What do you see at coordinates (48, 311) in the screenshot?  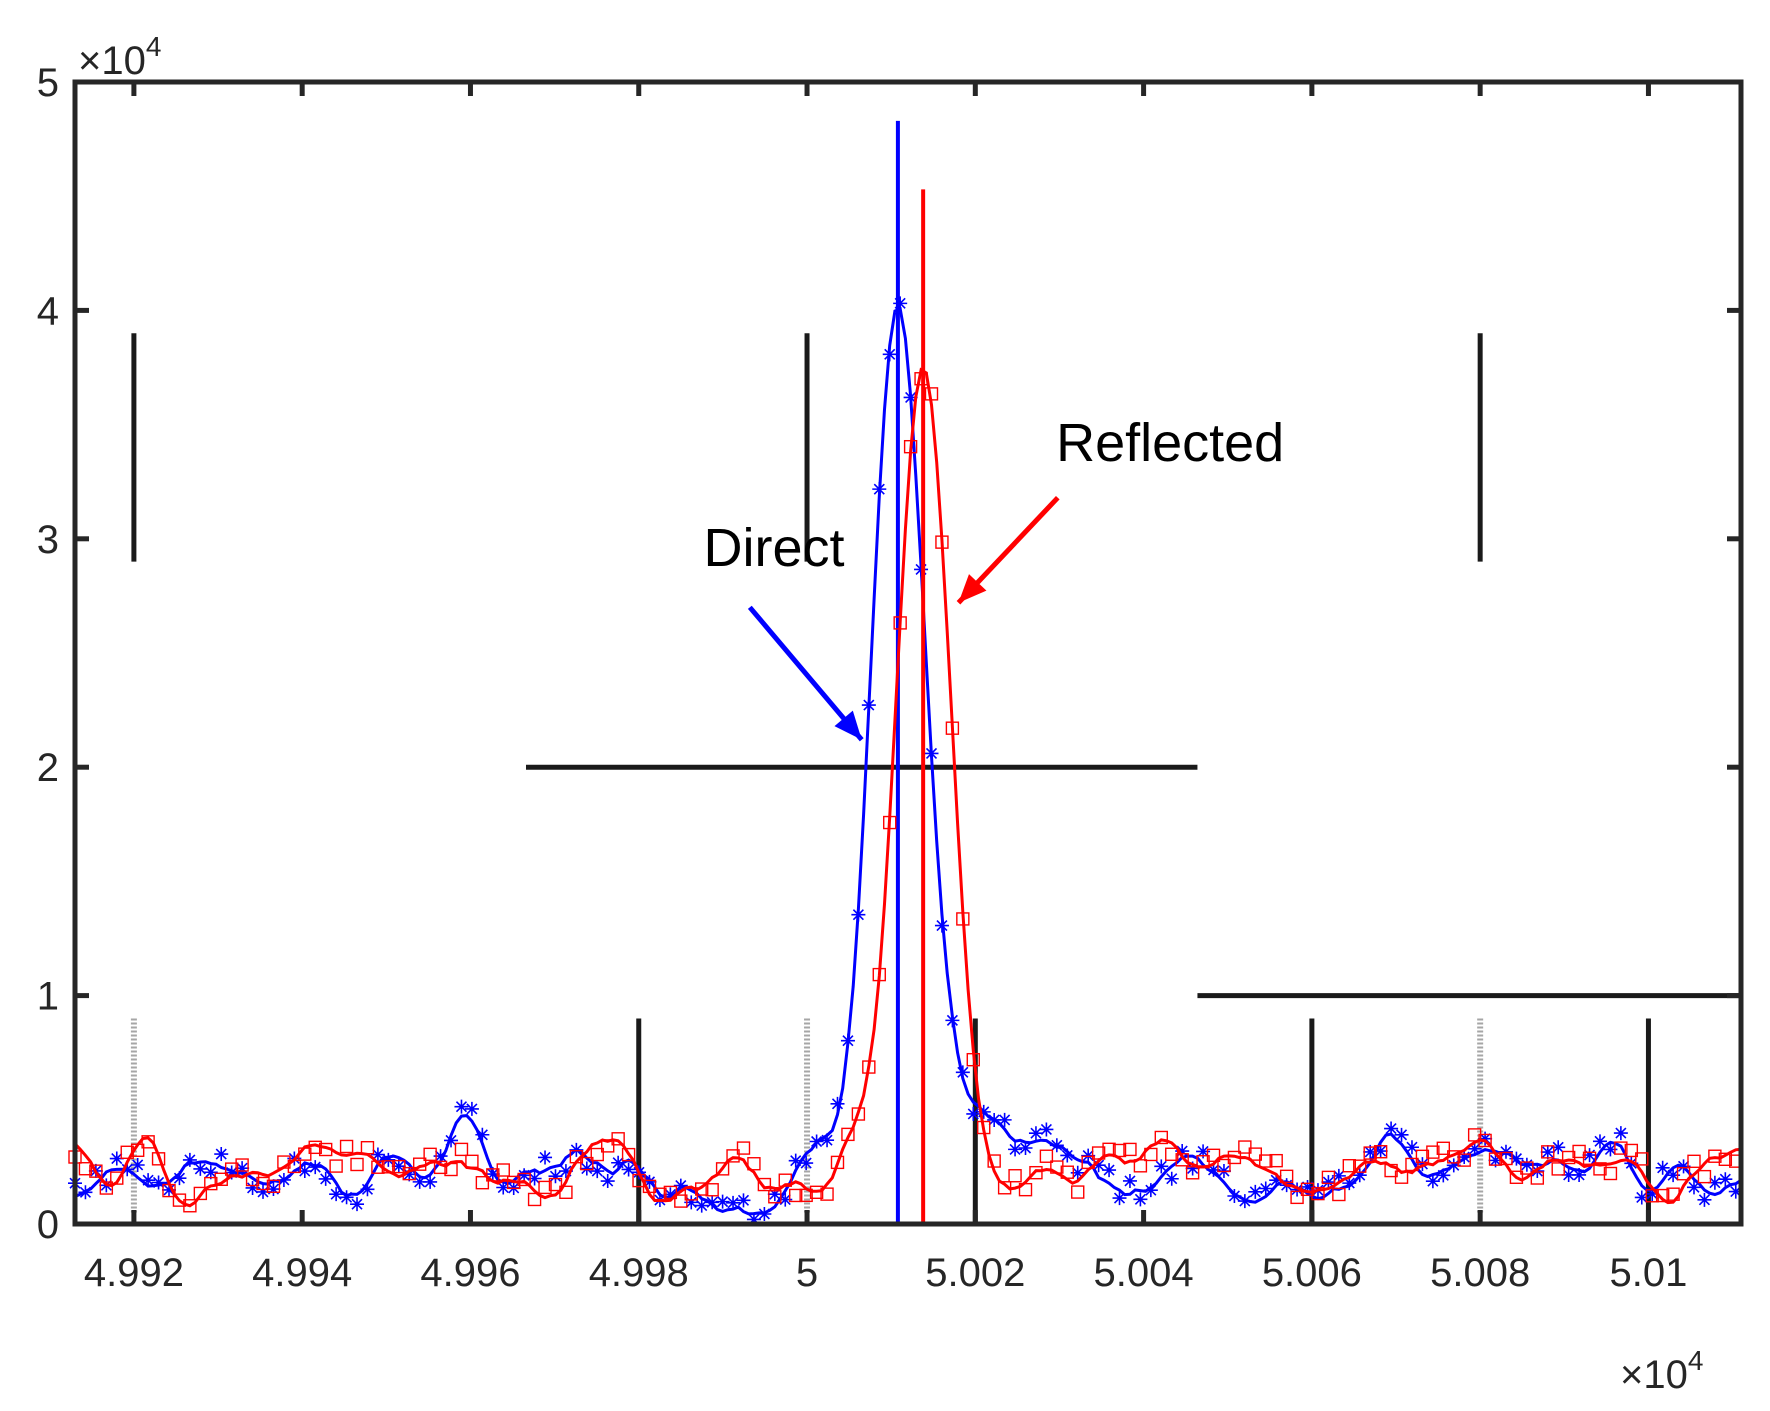 I see `y-tick-label-4: 4` at bounding box center [48, 311].